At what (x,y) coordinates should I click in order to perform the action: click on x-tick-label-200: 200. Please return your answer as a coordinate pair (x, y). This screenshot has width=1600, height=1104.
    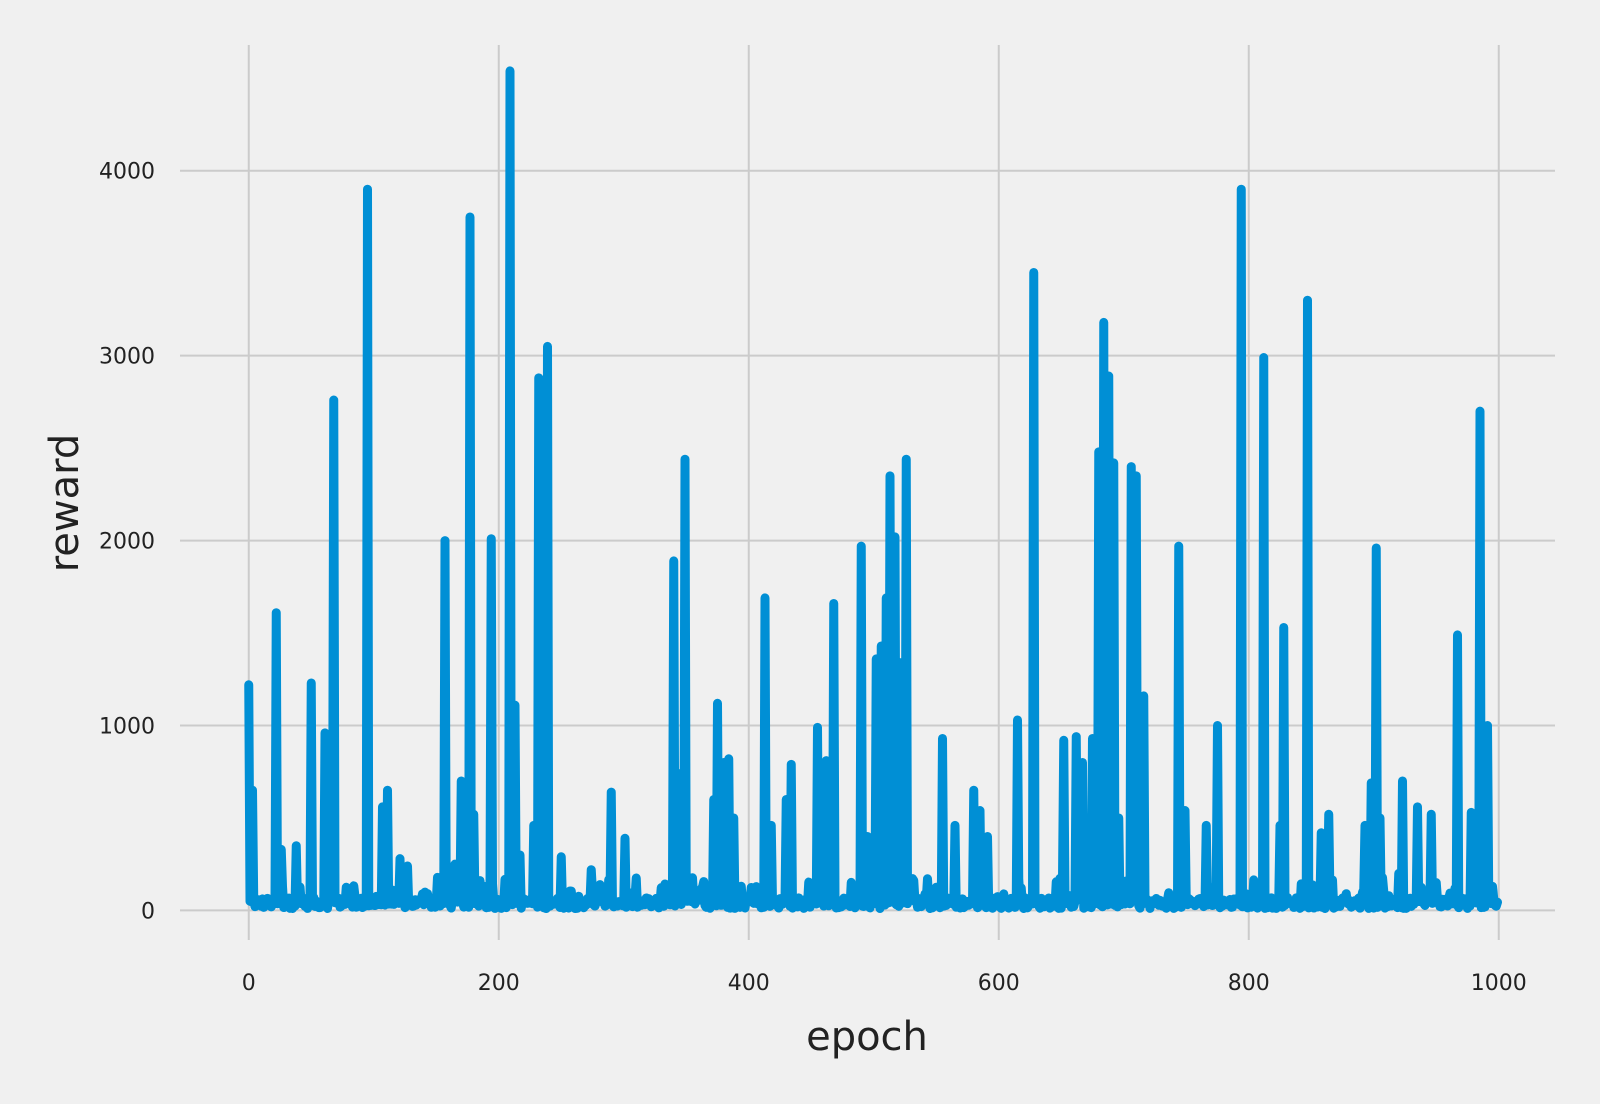
    Looking at the image, I should click on (499, 983).